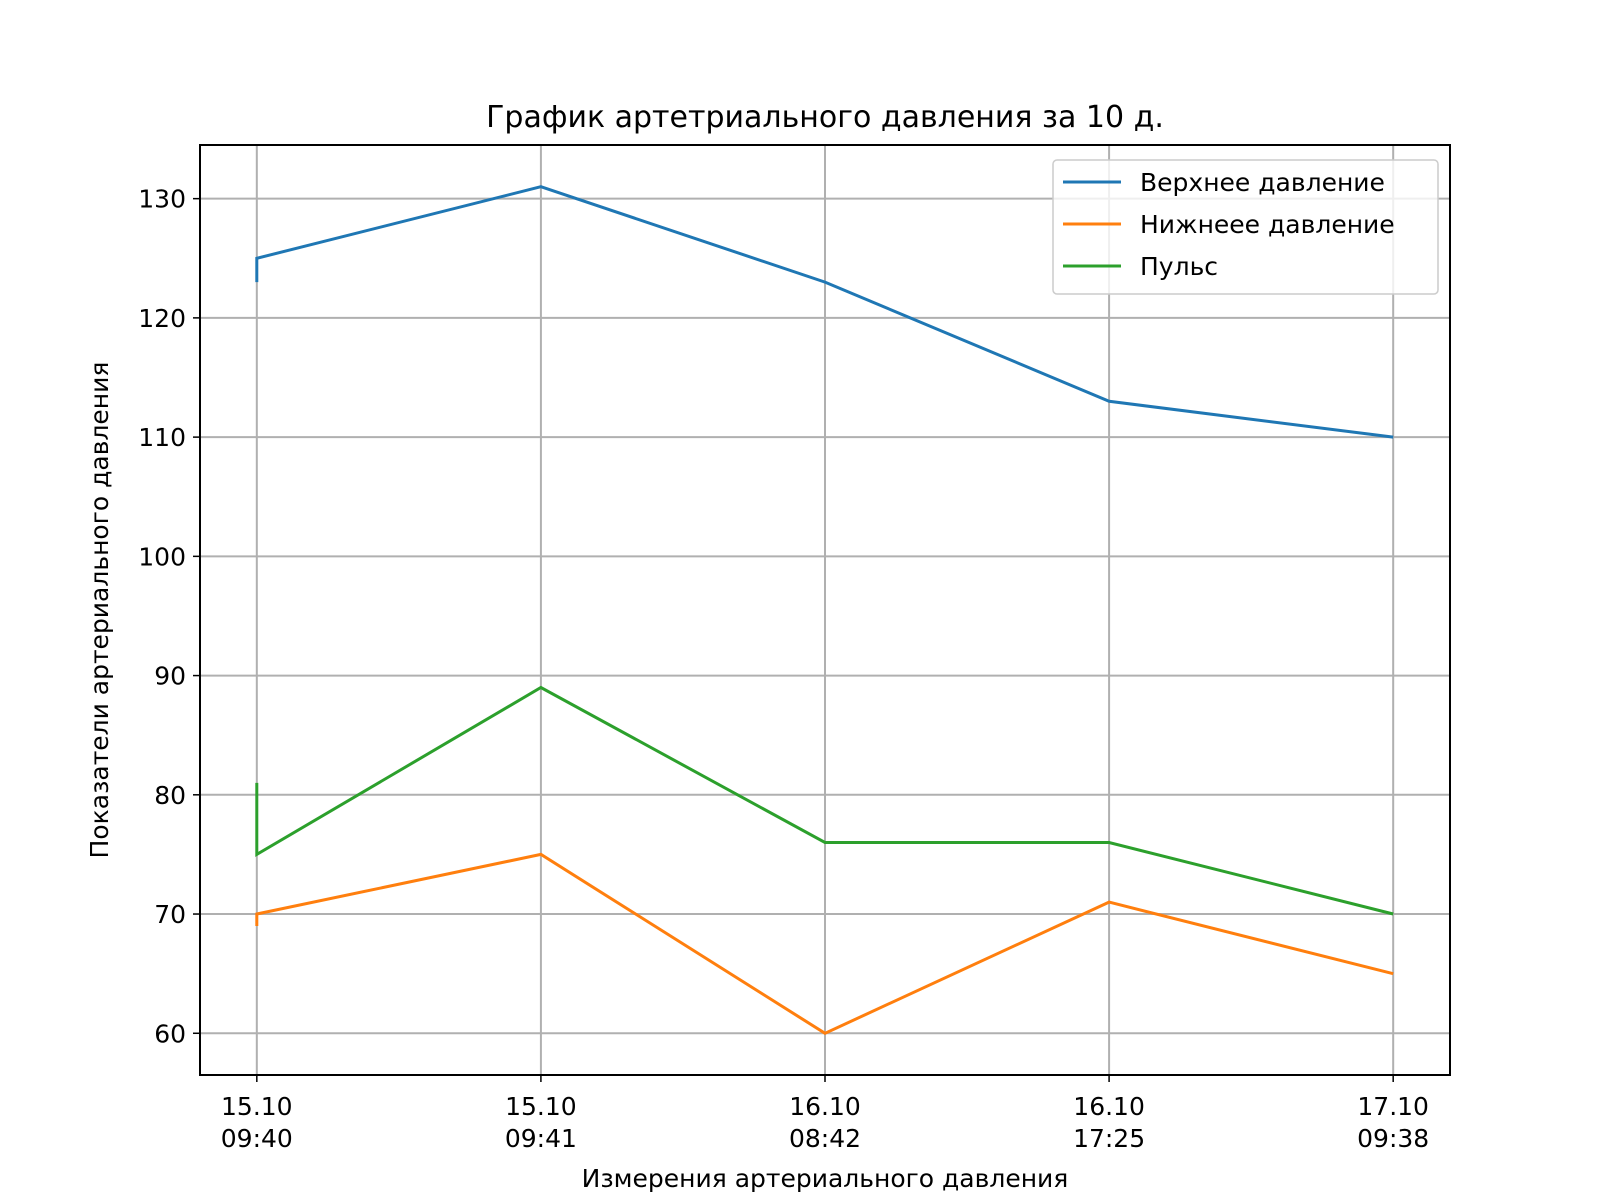 This screenshot has height=1200, width=1600. I want to click on legend: Верхнее давление Нижнеее давление Пульс, so click(1245, 227).